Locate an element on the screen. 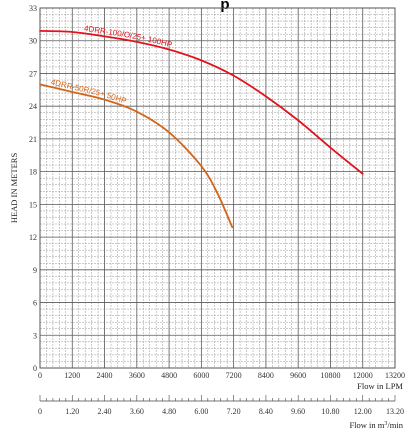 This screenshot has width=419, height=432. secondary-x-tick-label: 7.20 is located at coordinates (234, 411).